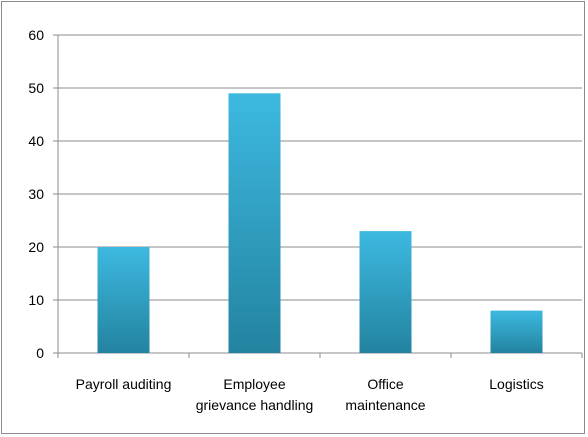 The image size is (588, 437). Describe the element at coordinates (36, 88) in the screenshot. I see `y-tick-label: 50` at that location.